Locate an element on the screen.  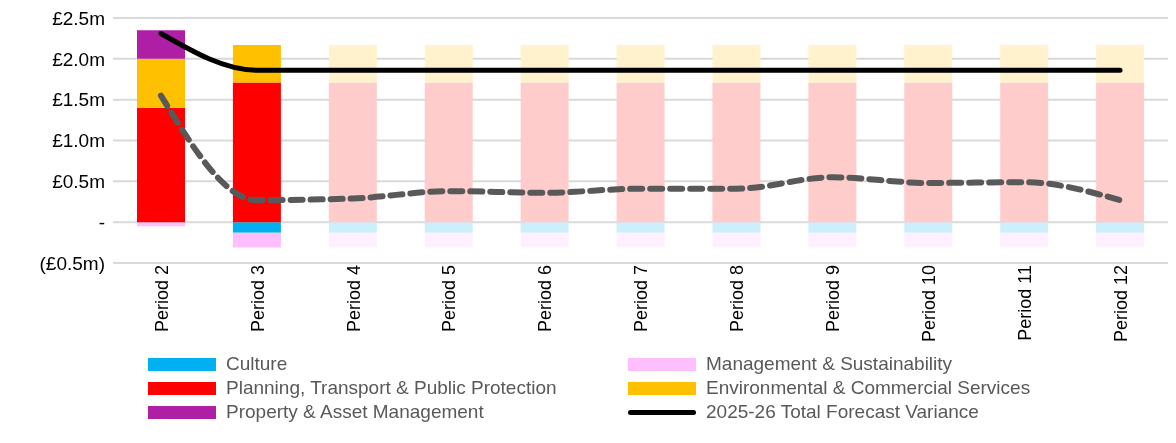
x-tick-label: Period 3 is located at coordinates (257, 299).